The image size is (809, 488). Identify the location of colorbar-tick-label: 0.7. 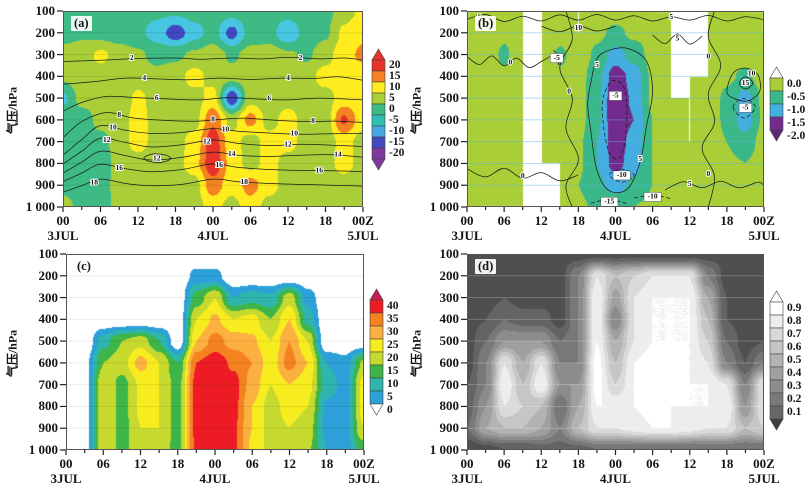
(794, 334).